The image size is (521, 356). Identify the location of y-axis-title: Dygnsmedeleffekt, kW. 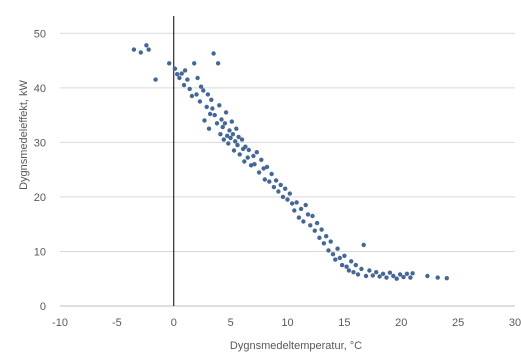
(24, 134).